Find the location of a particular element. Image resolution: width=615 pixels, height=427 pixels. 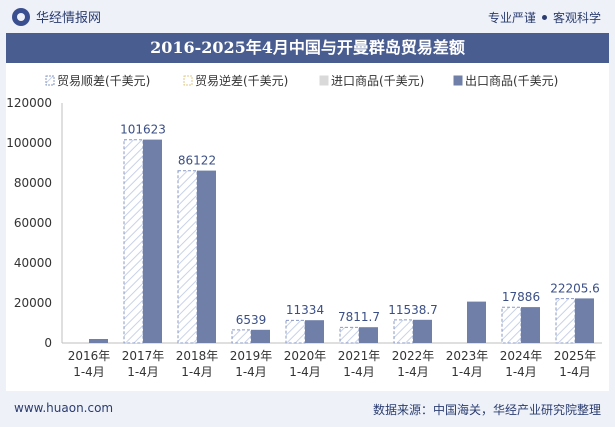

y-tick-label: 80000 is located at coordinates (33, 183).